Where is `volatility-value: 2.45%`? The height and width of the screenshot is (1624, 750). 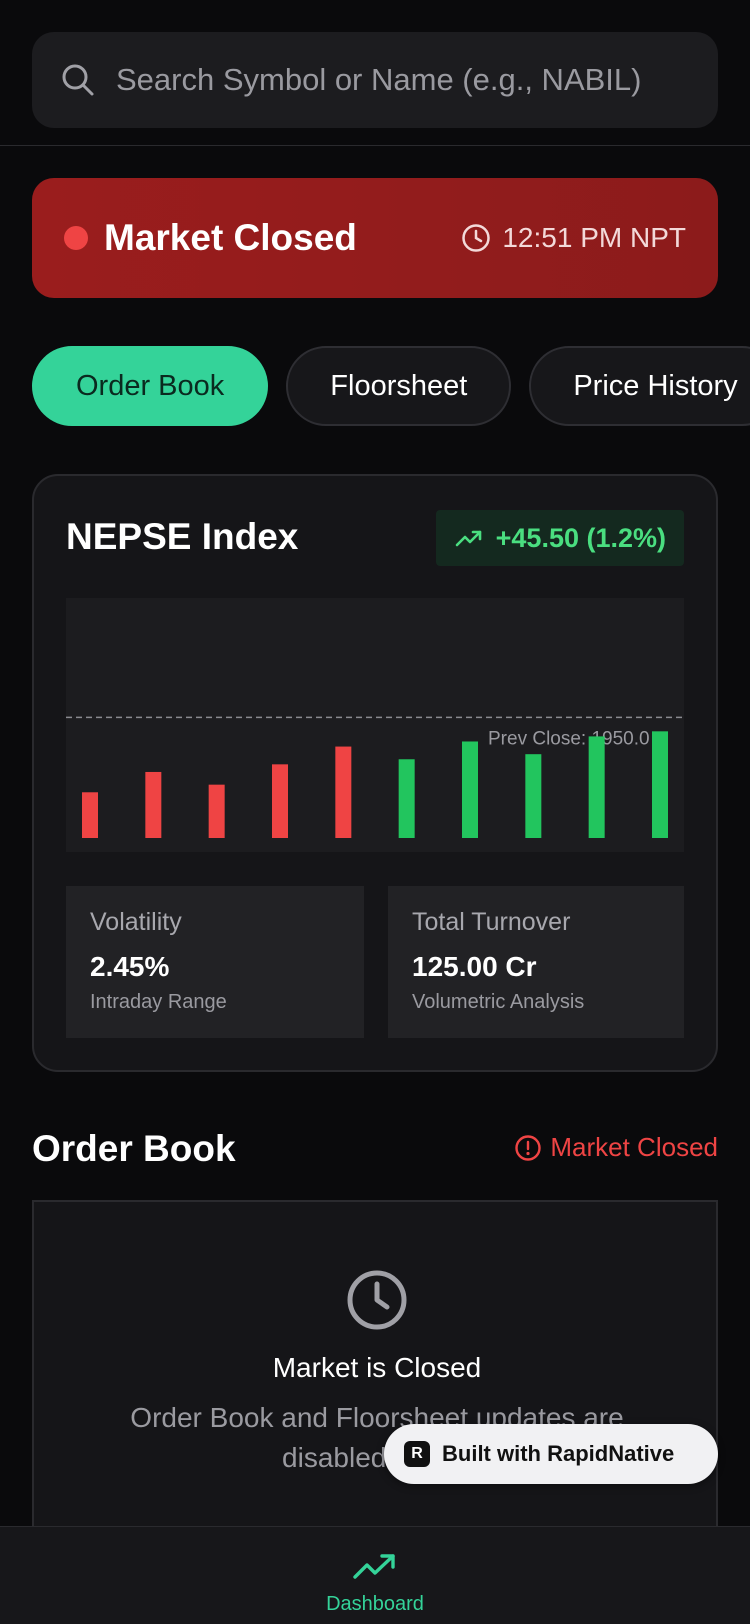
volatility-value: 2.45% is located at coordinates (130, 966).